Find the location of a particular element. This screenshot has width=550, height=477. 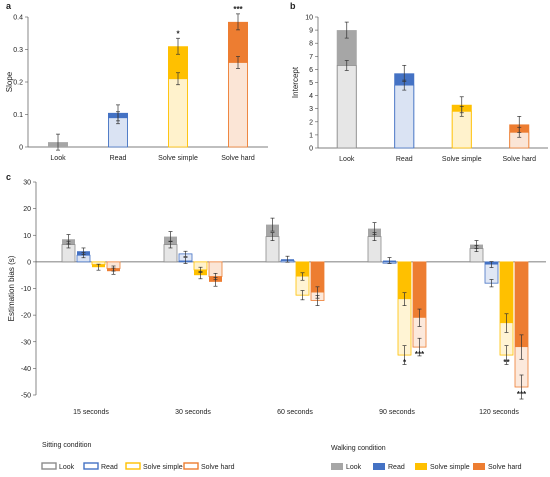

y-axis-label: Estimation bias (s) is located at coordinates (11, 288).